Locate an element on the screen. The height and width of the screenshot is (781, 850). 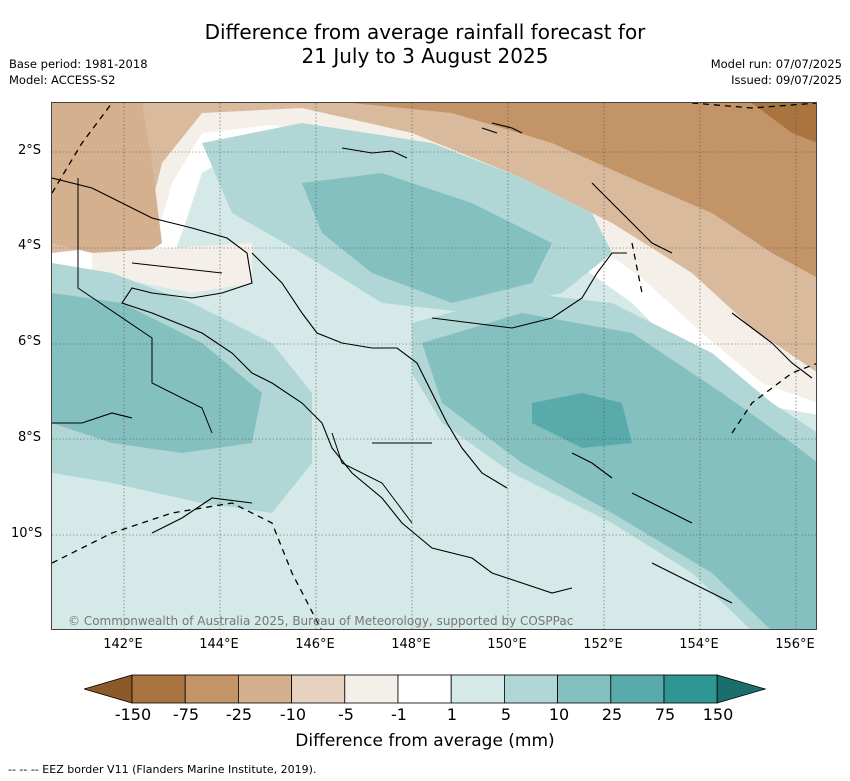
lat-label-4s: 4°S is located at coordinates (30, 245).